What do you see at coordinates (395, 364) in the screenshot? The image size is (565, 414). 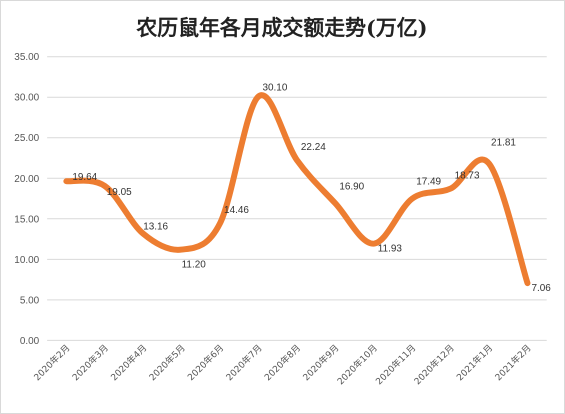 I see `x-tick-label: 2020年11月` at bounding box center [395, 364].